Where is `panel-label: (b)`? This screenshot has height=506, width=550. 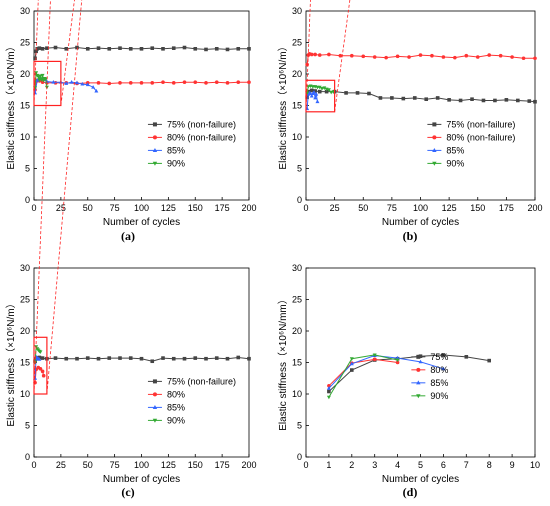 panel-label: (b) is located at coordinates (410, 236).